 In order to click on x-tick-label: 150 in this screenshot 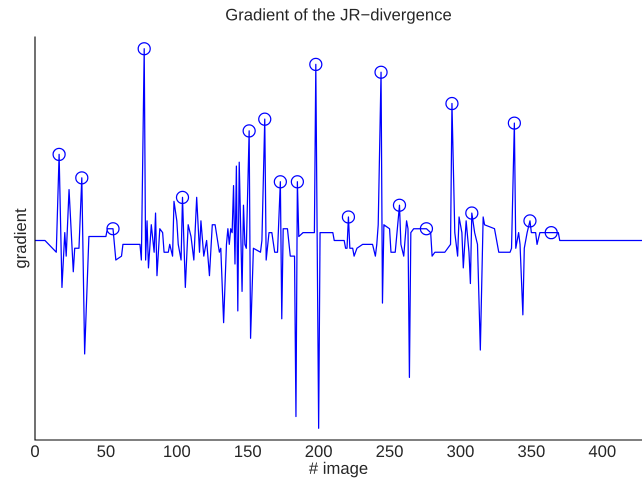, I will do `click(248, 451)`.